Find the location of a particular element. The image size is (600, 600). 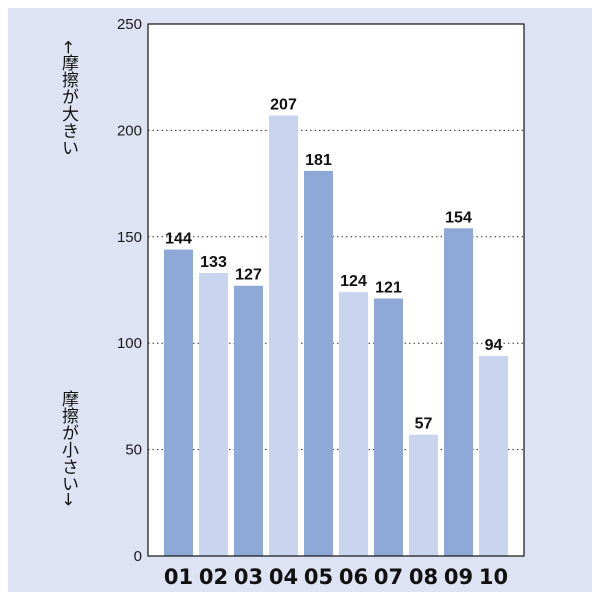

x-category-label: 04 is located at coordinates (283, 577).